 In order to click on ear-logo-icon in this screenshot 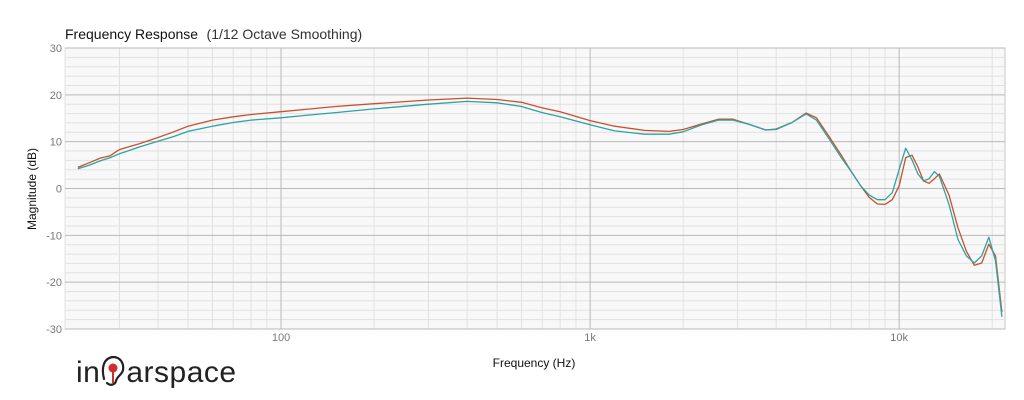, I will do `click(113, 370)`.